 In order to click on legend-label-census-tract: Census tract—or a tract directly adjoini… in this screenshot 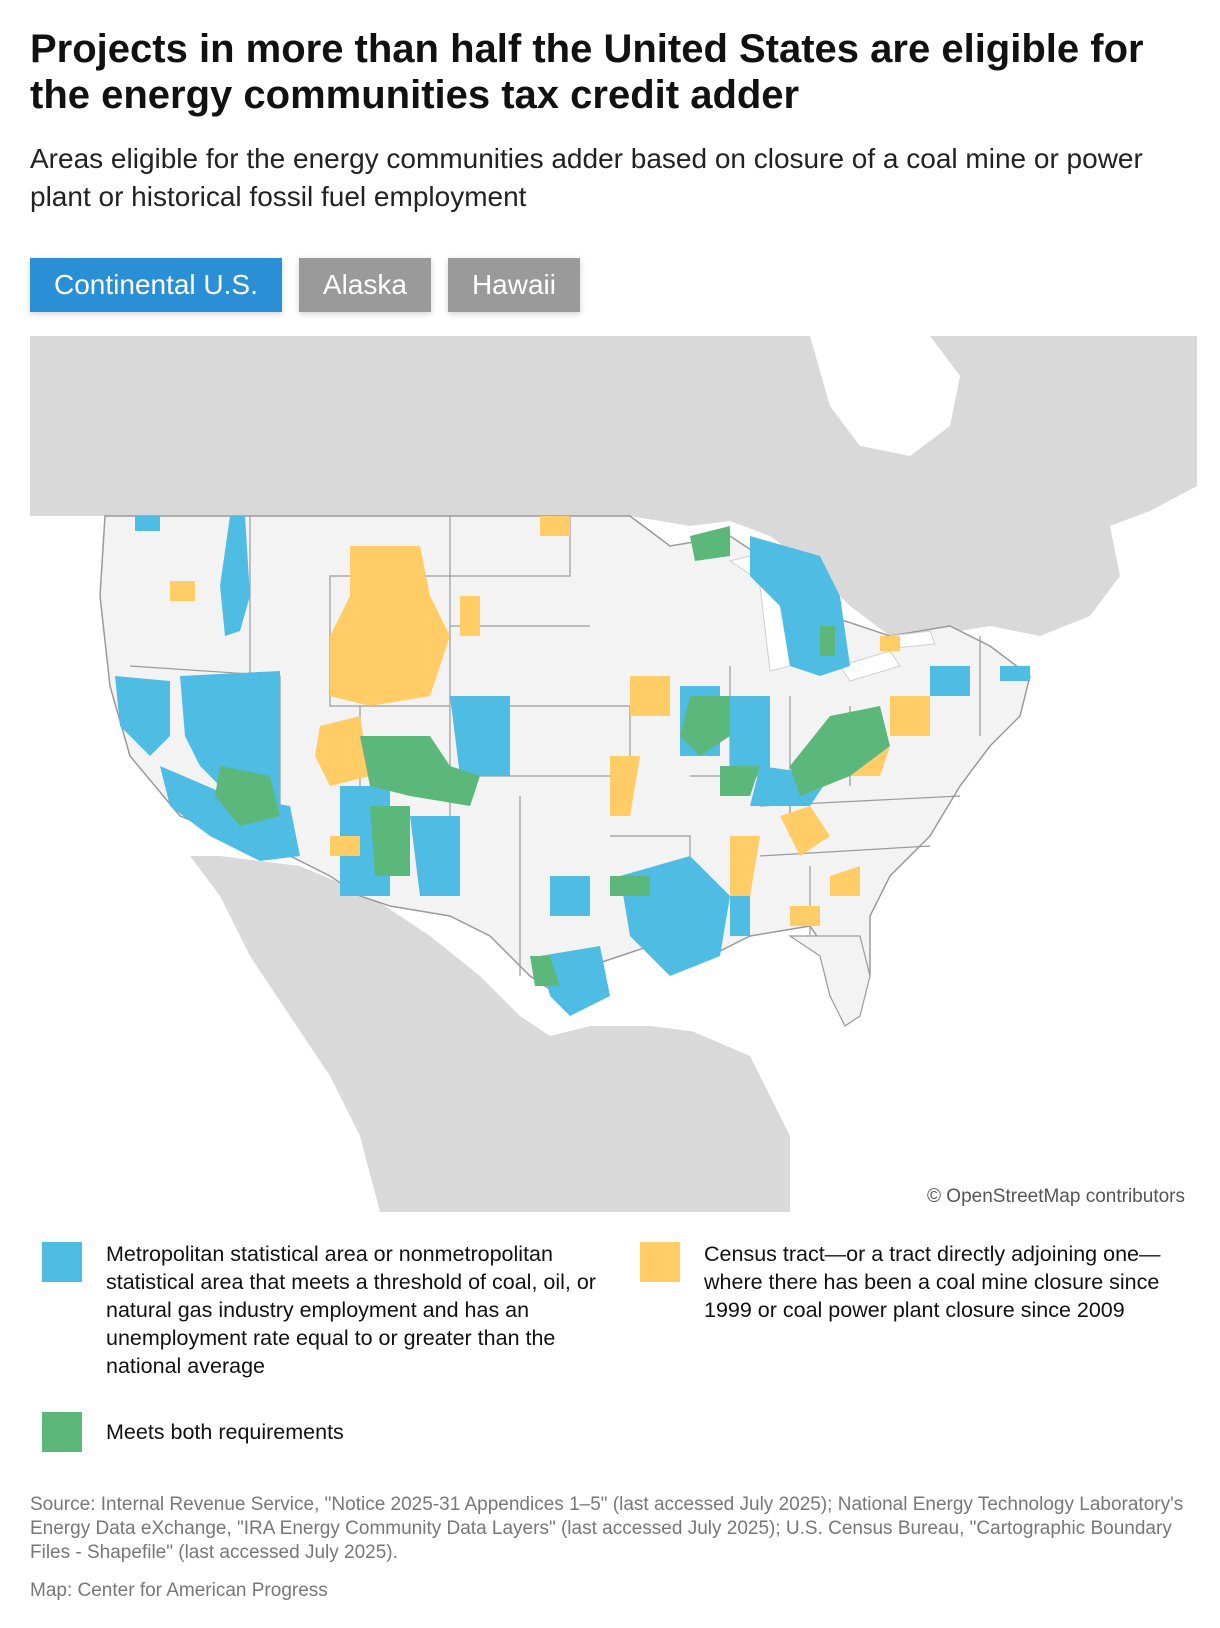, I will do `click(932, 1282)`.